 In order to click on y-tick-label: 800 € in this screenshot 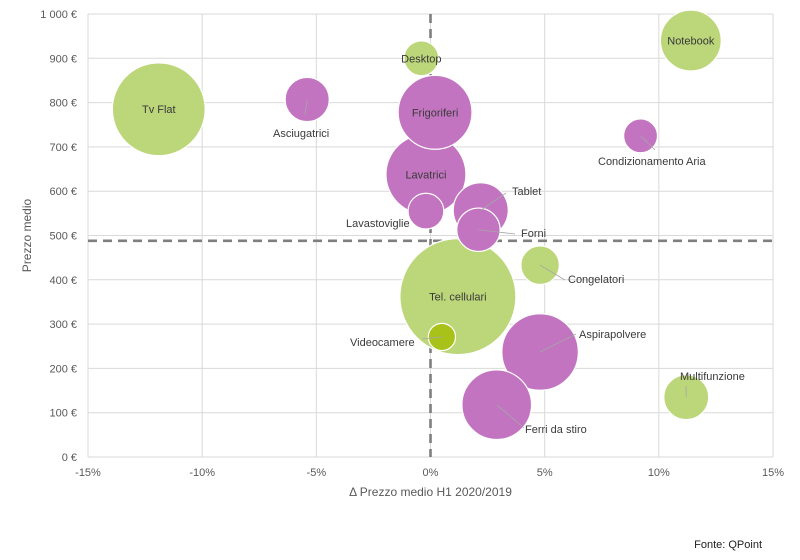, I will do `click(63, 104)`.